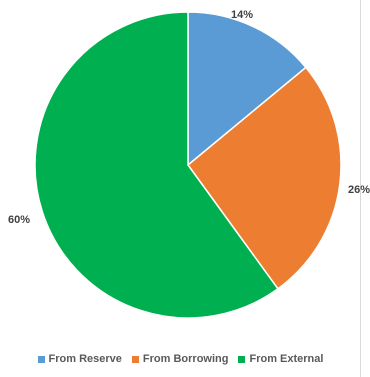 This screenshot has width=370, height=377. I want to click on data-label-from-reserve: 14%, so click(242, 15).